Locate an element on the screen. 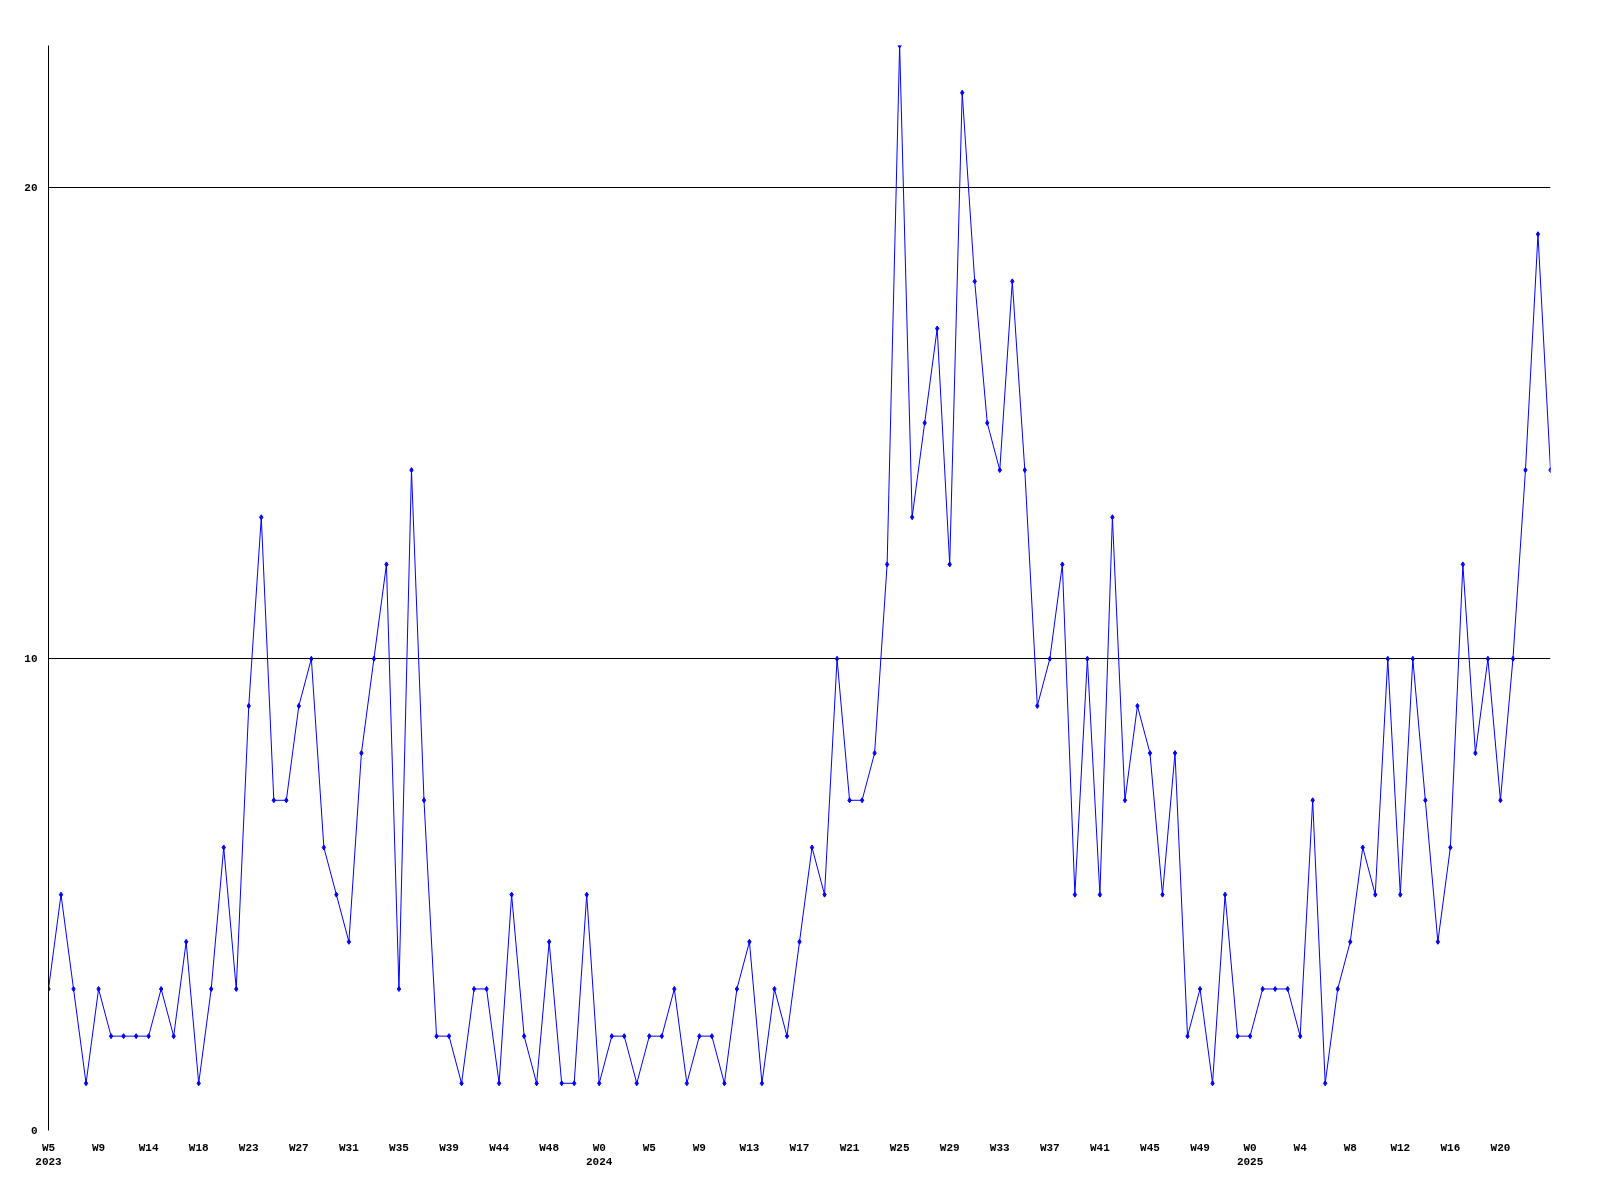  y-tick-label: 10 is located at coordinates (31, 659).